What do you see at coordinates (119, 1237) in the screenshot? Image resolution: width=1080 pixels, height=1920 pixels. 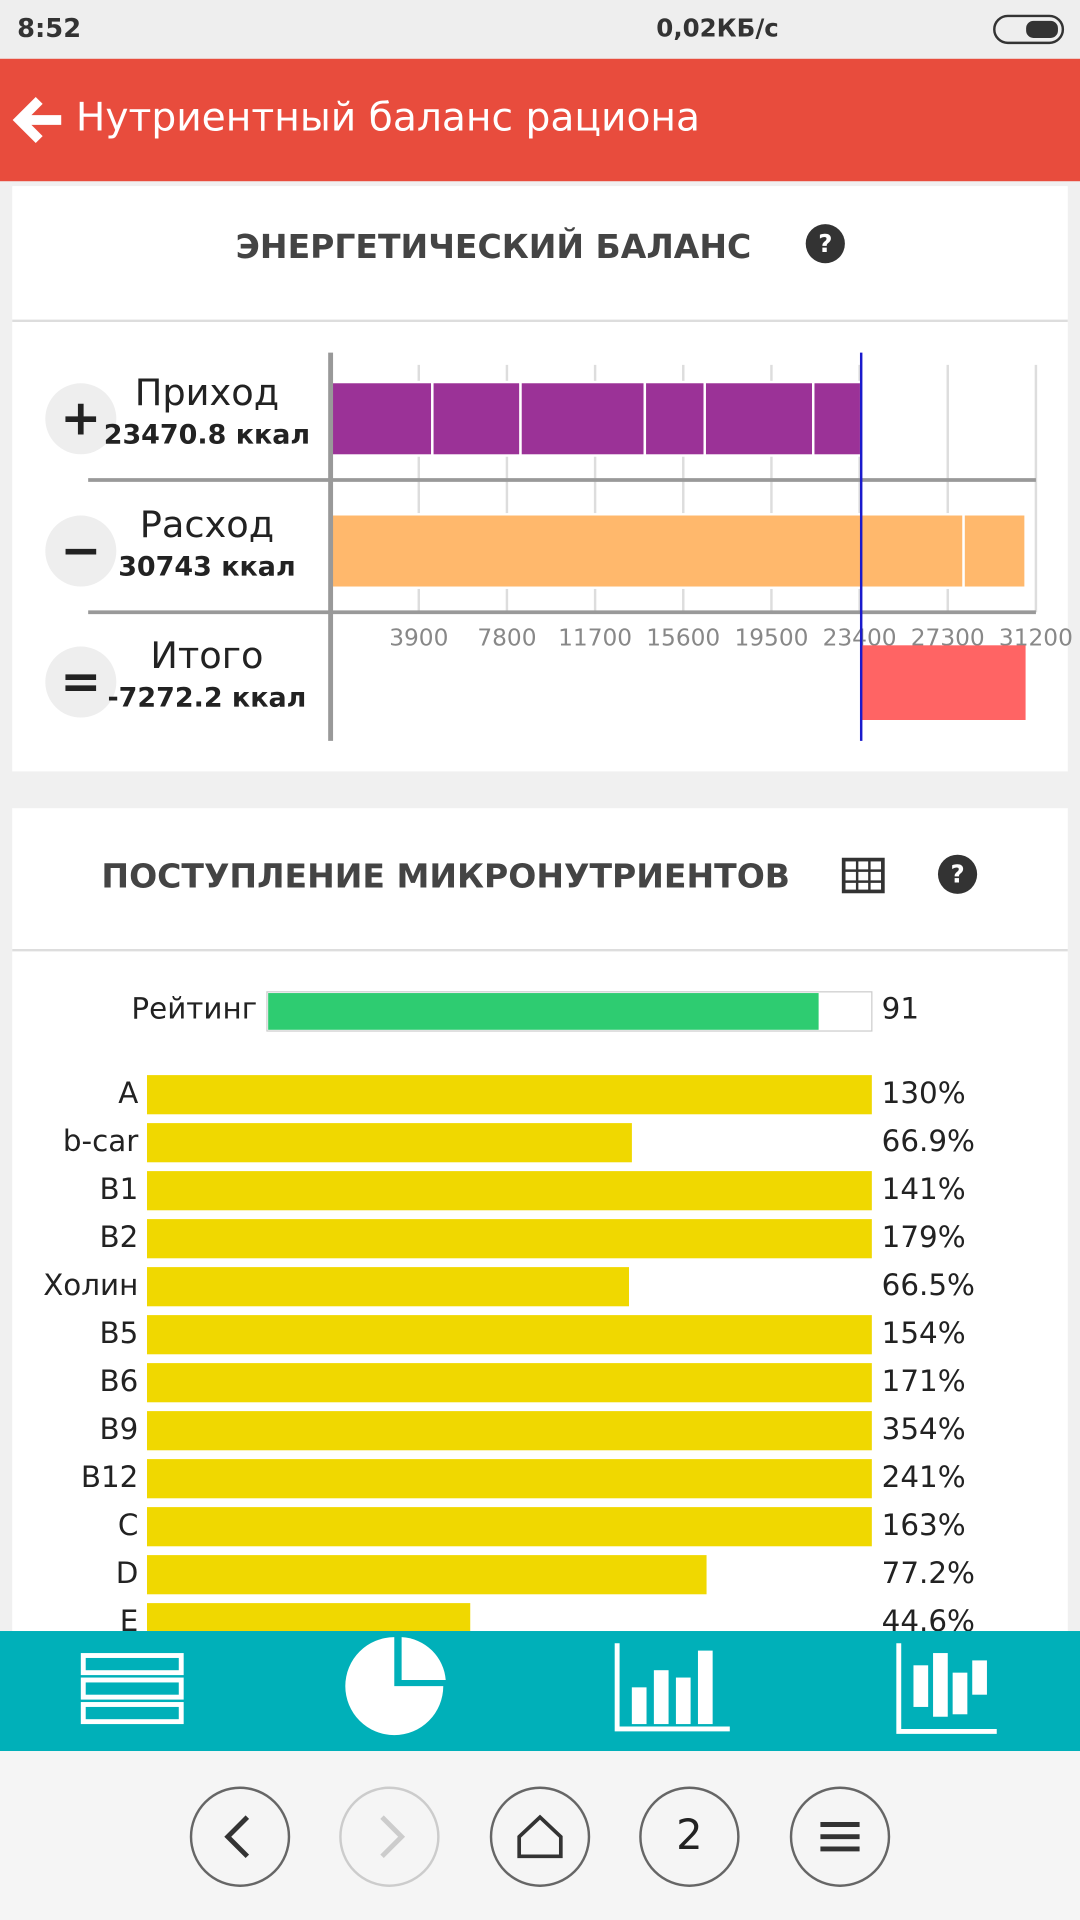 I see `nutrient-label: B2` at bounding box center [119, 1237].